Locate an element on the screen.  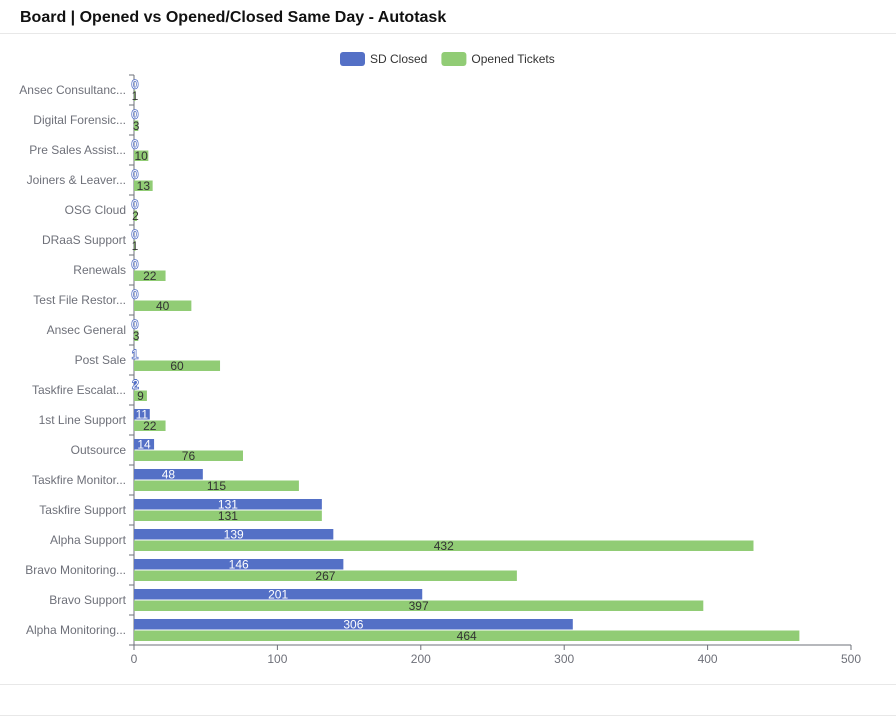
data-label: 464 is located at coordinates (467, 636).